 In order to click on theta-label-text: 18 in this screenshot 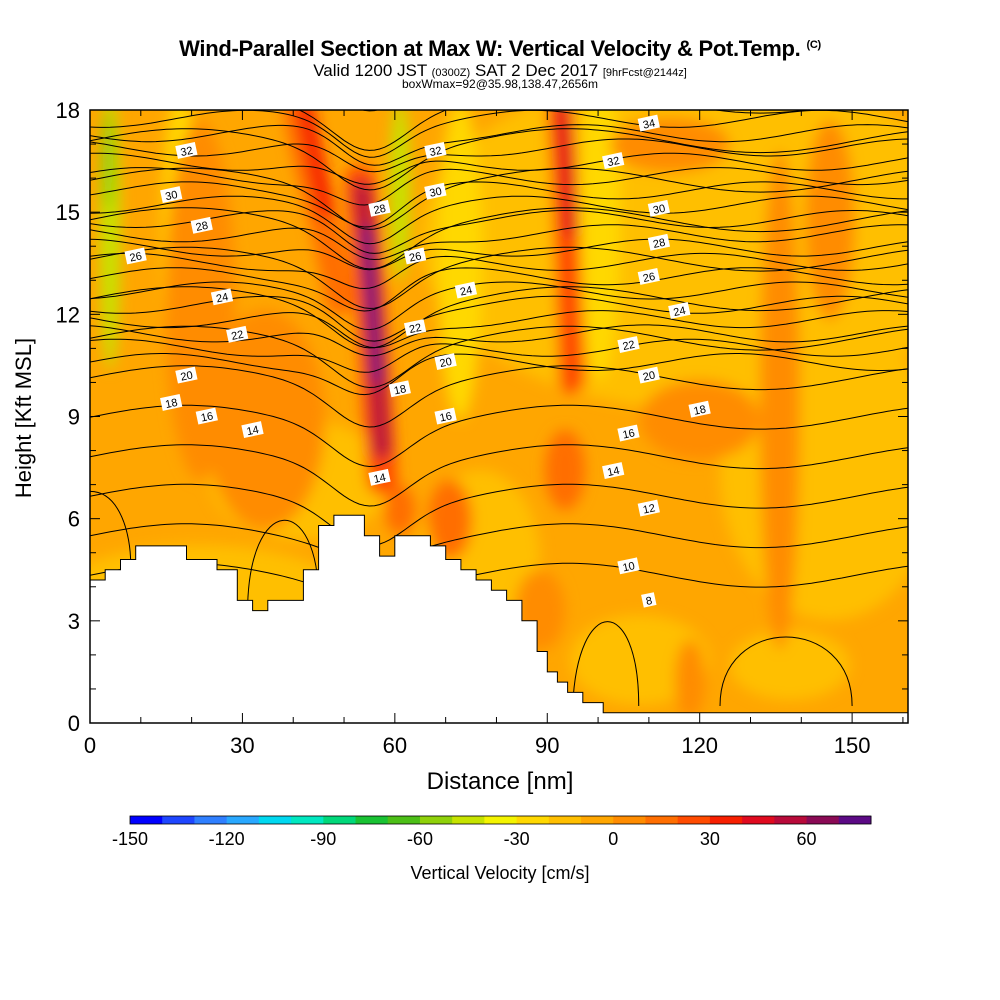, I will do `click(171, 404)`.